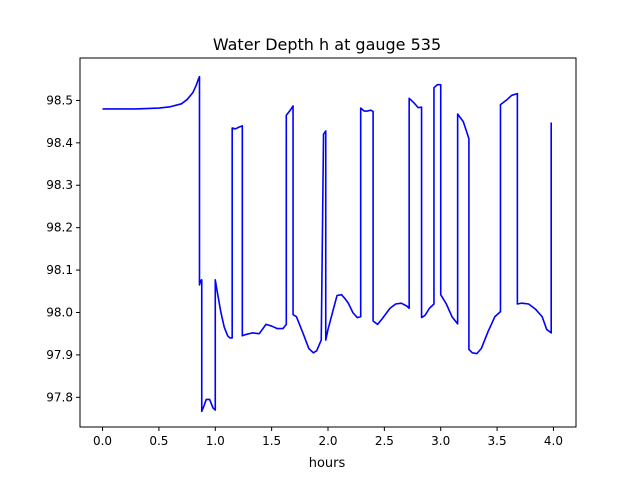 The height and width of the screenshot is (480, 640). Describe the element at coordinates (271, 441) in the screenshot. I see `x-tick-label: 1.5` at that location.